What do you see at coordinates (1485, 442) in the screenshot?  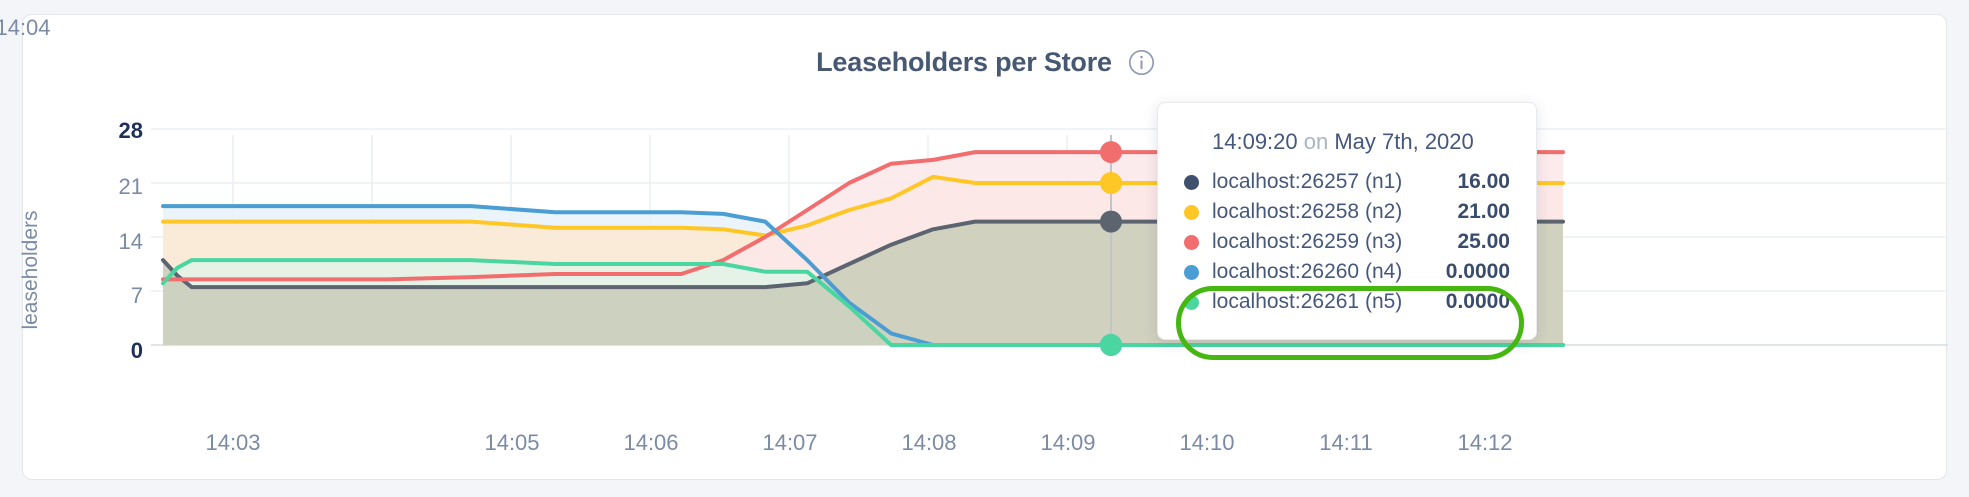 I see `x-tick-1412: 14:12` at bounding box center [1485, 442].